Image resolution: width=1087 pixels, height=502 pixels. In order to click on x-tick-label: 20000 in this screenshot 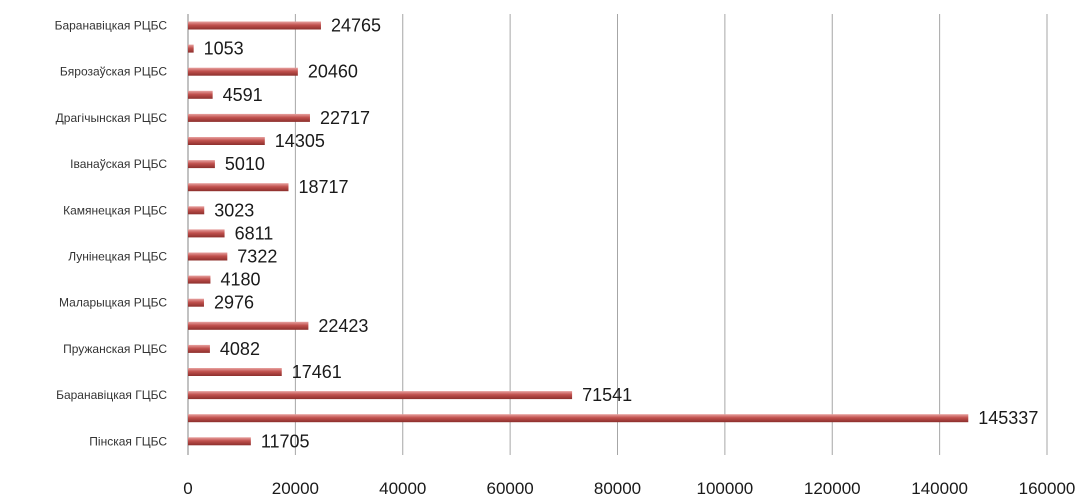, I will do `click(295, 488)`.